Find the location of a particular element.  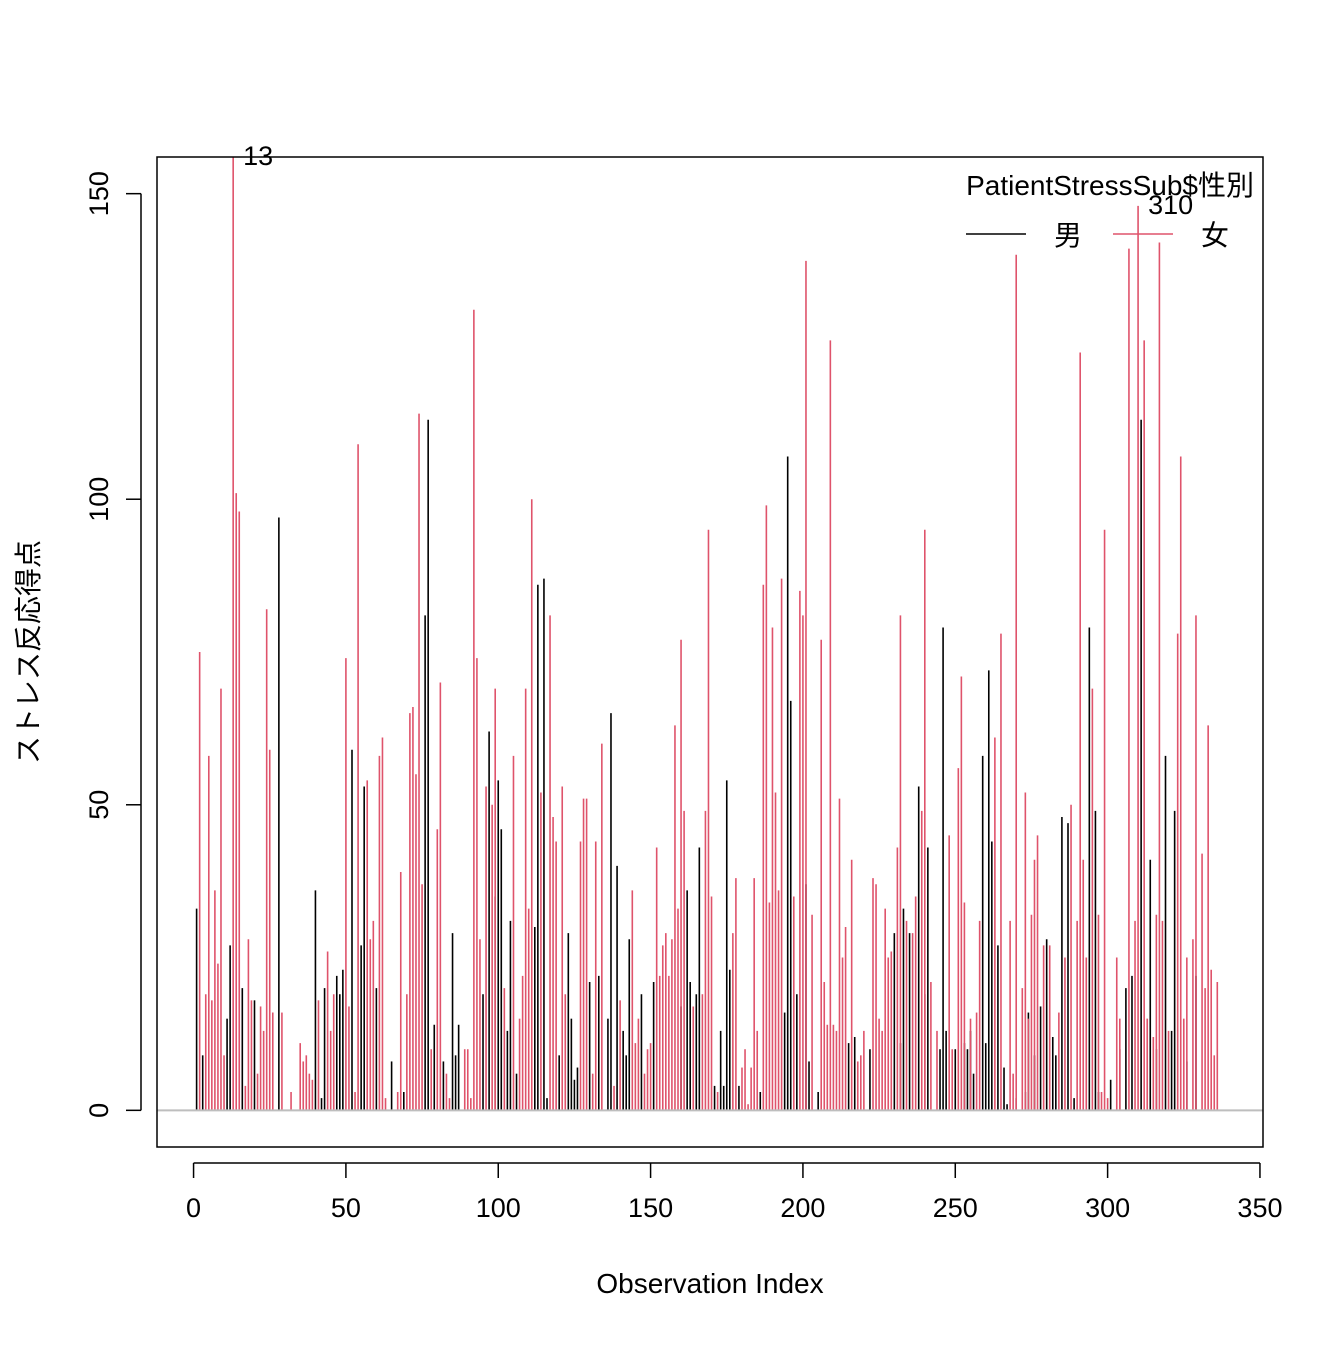

y-tick-label: 50 is located at coordinates (99, 805).